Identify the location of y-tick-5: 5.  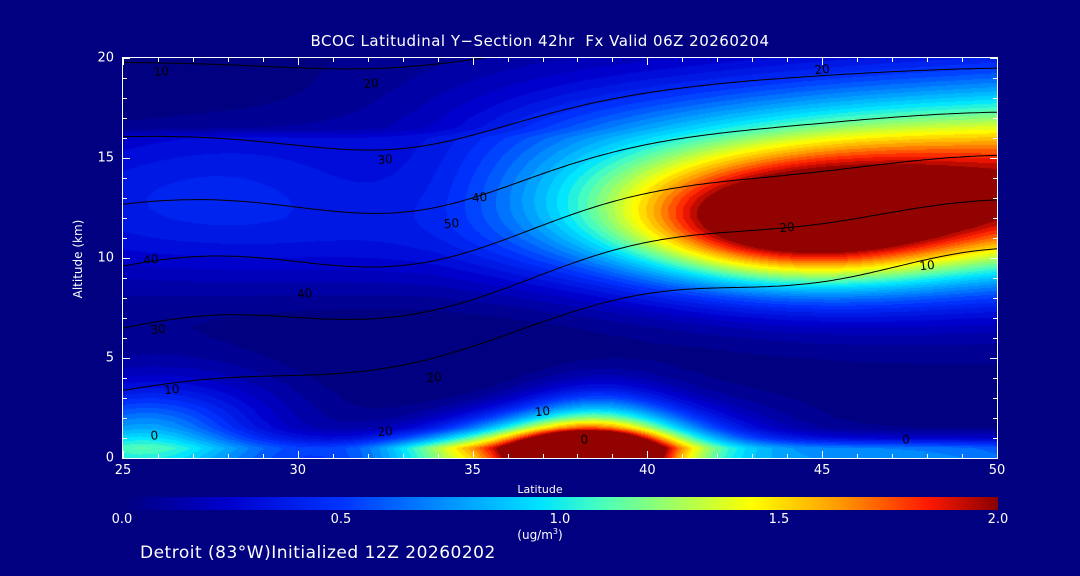
(109, 358).